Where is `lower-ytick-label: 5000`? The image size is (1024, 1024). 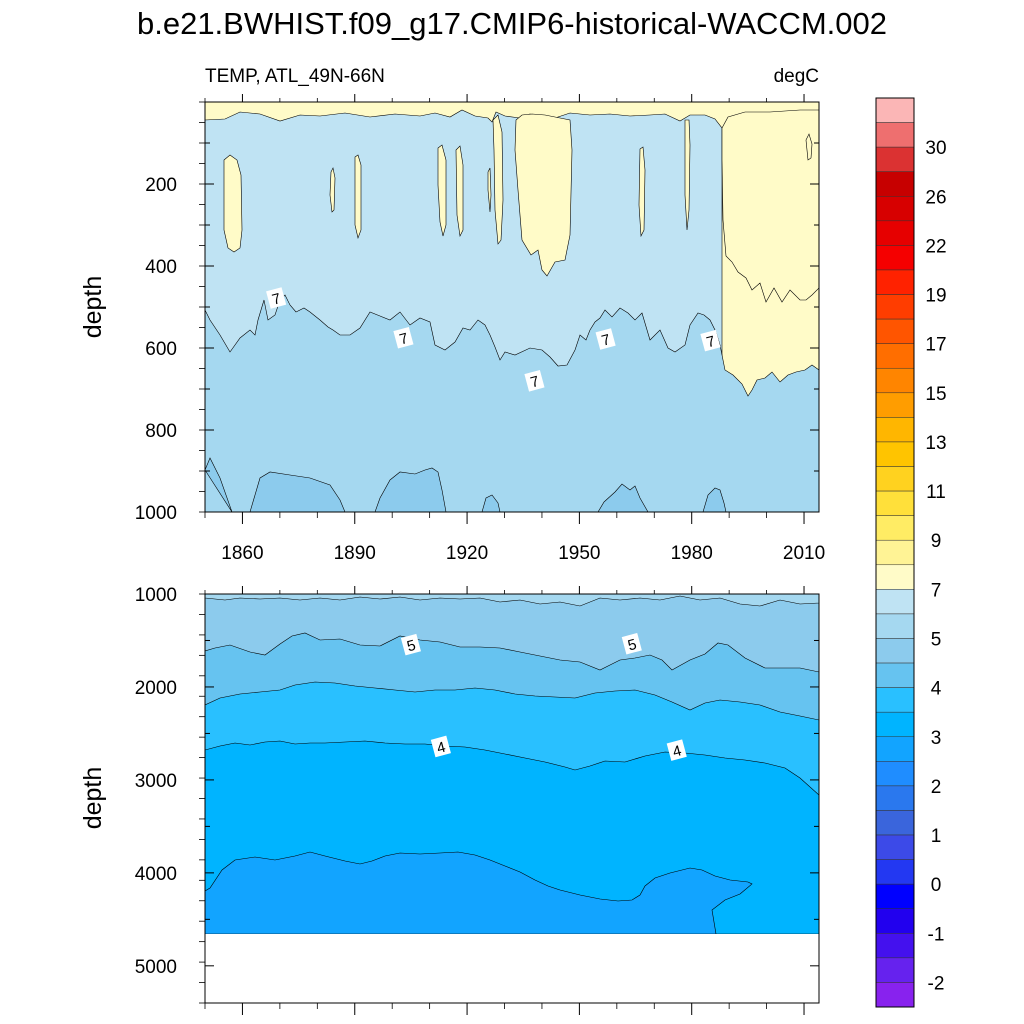 lower-ytick-label: 5000 is located at coordinates (156, 967).